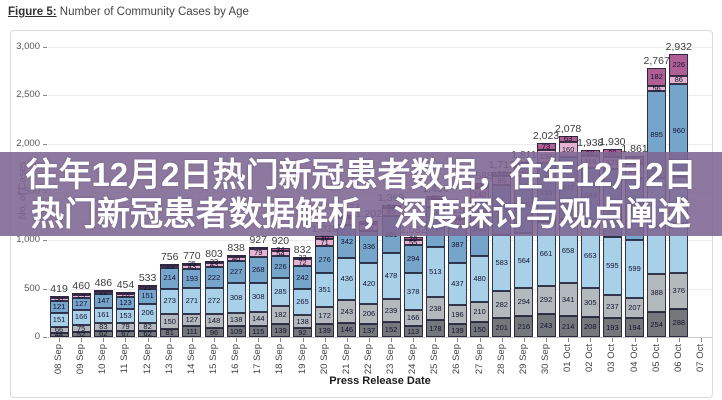  I want to click on segment-value-label: 208, so click(590, 326).